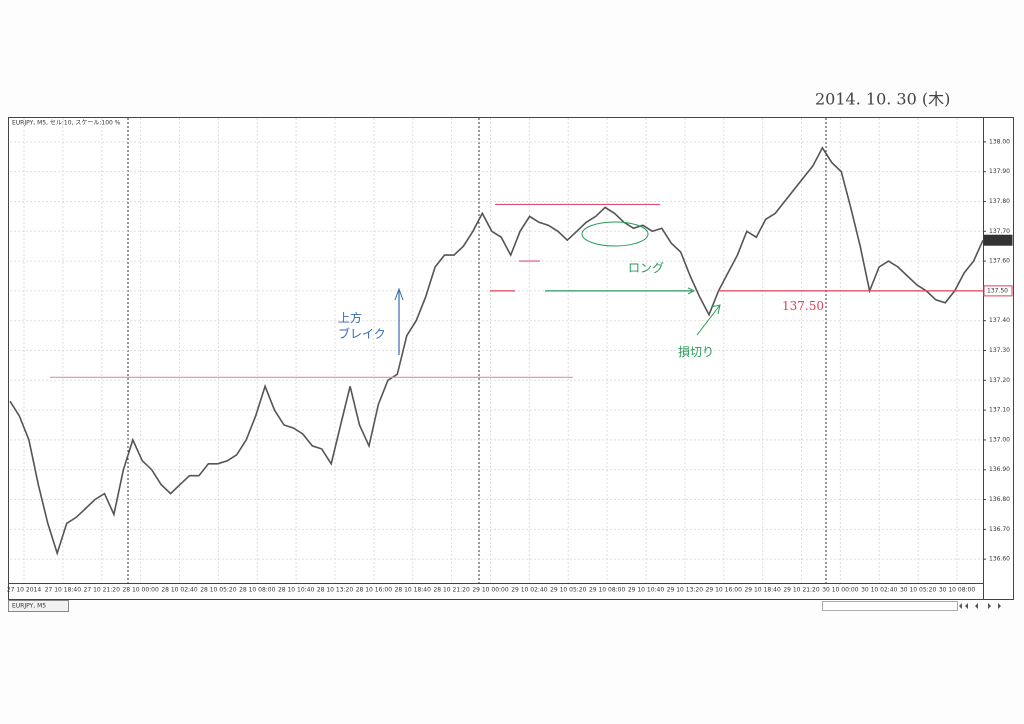 The width and height of the screenshot is (1024, 724). Describe the element at coordinates (451, 590) in the screenshot. I see `x-tick-label: 28 10 21:20` at that location.